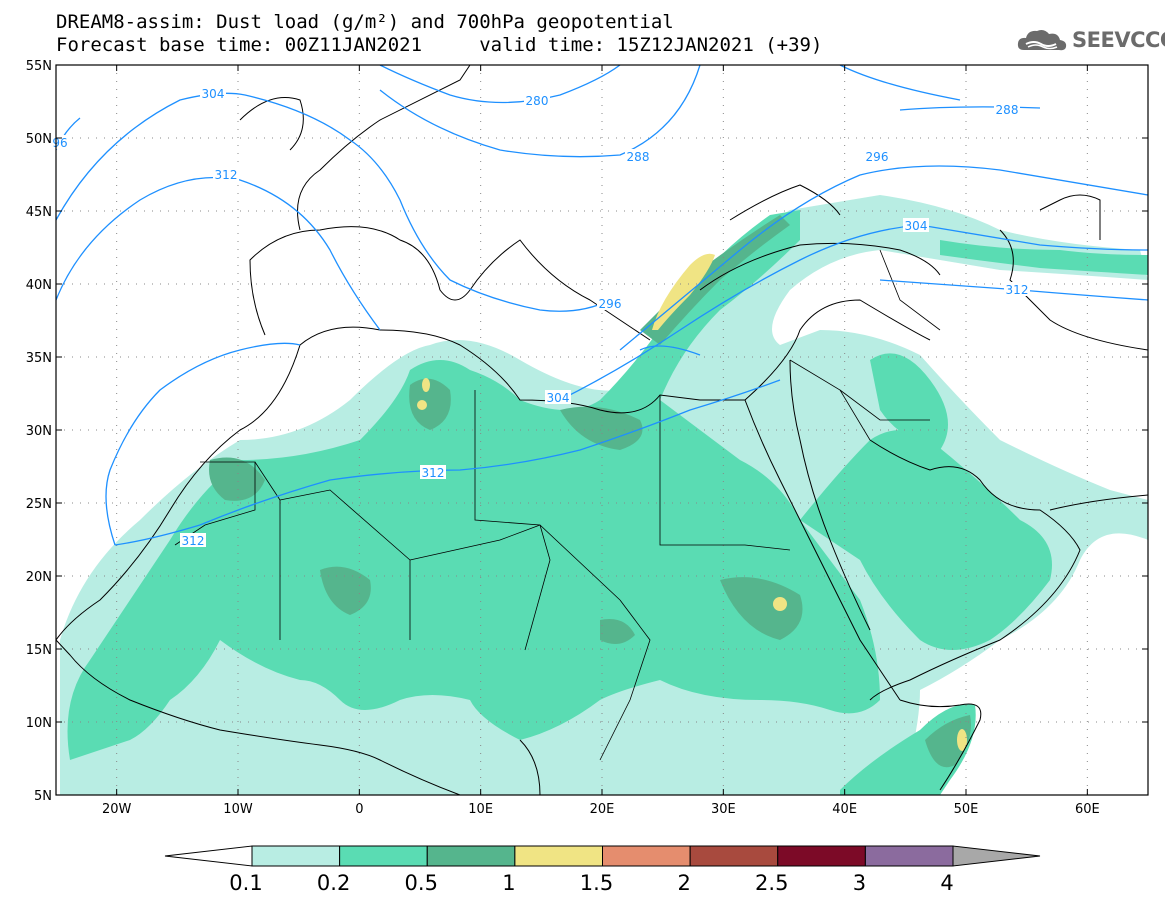  What do you see at coordinates (359, 809) in the screenshot?
I see `lon-label: 0` at bounding box center [359, 809].